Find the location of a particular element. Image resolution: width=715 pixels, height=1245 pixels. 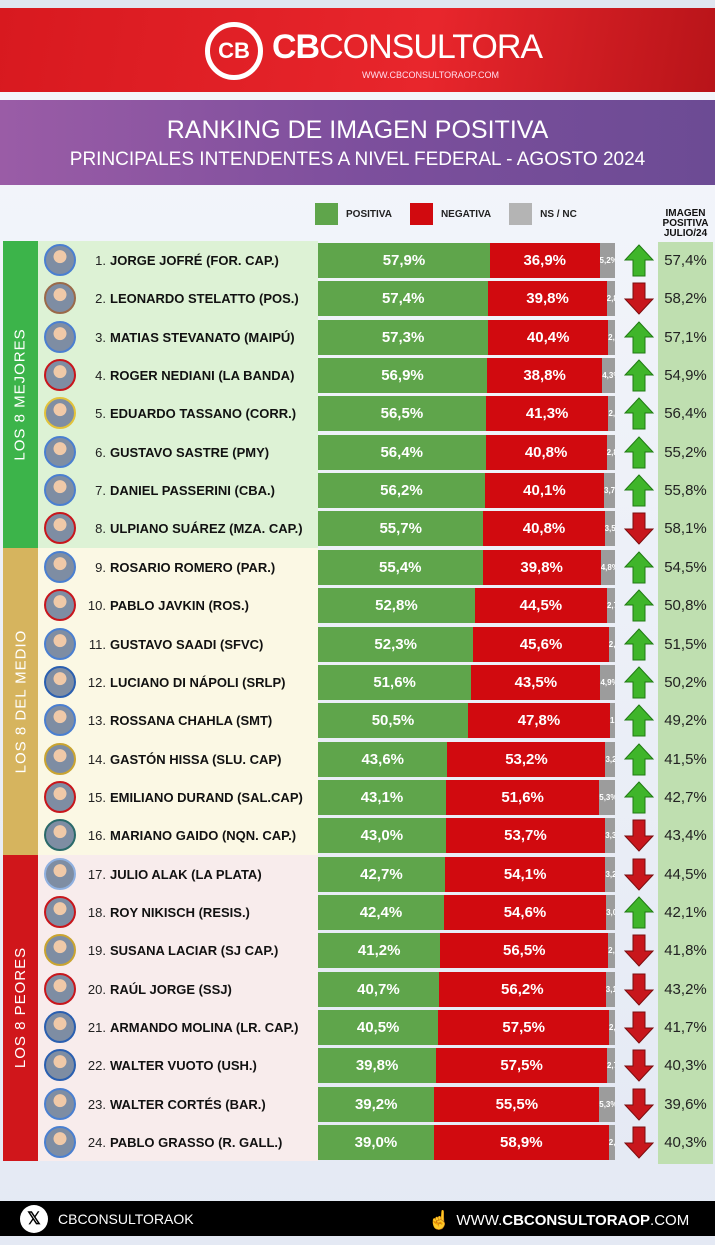

bar-nsnc: 5,3% is located at coordinates (607, 1104).